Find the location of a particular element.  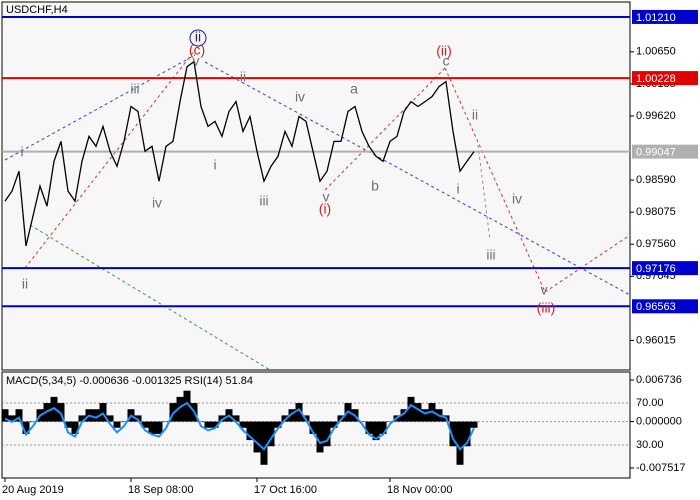

y-tick-label: 0.96015 is located at coordinates (656, 340).